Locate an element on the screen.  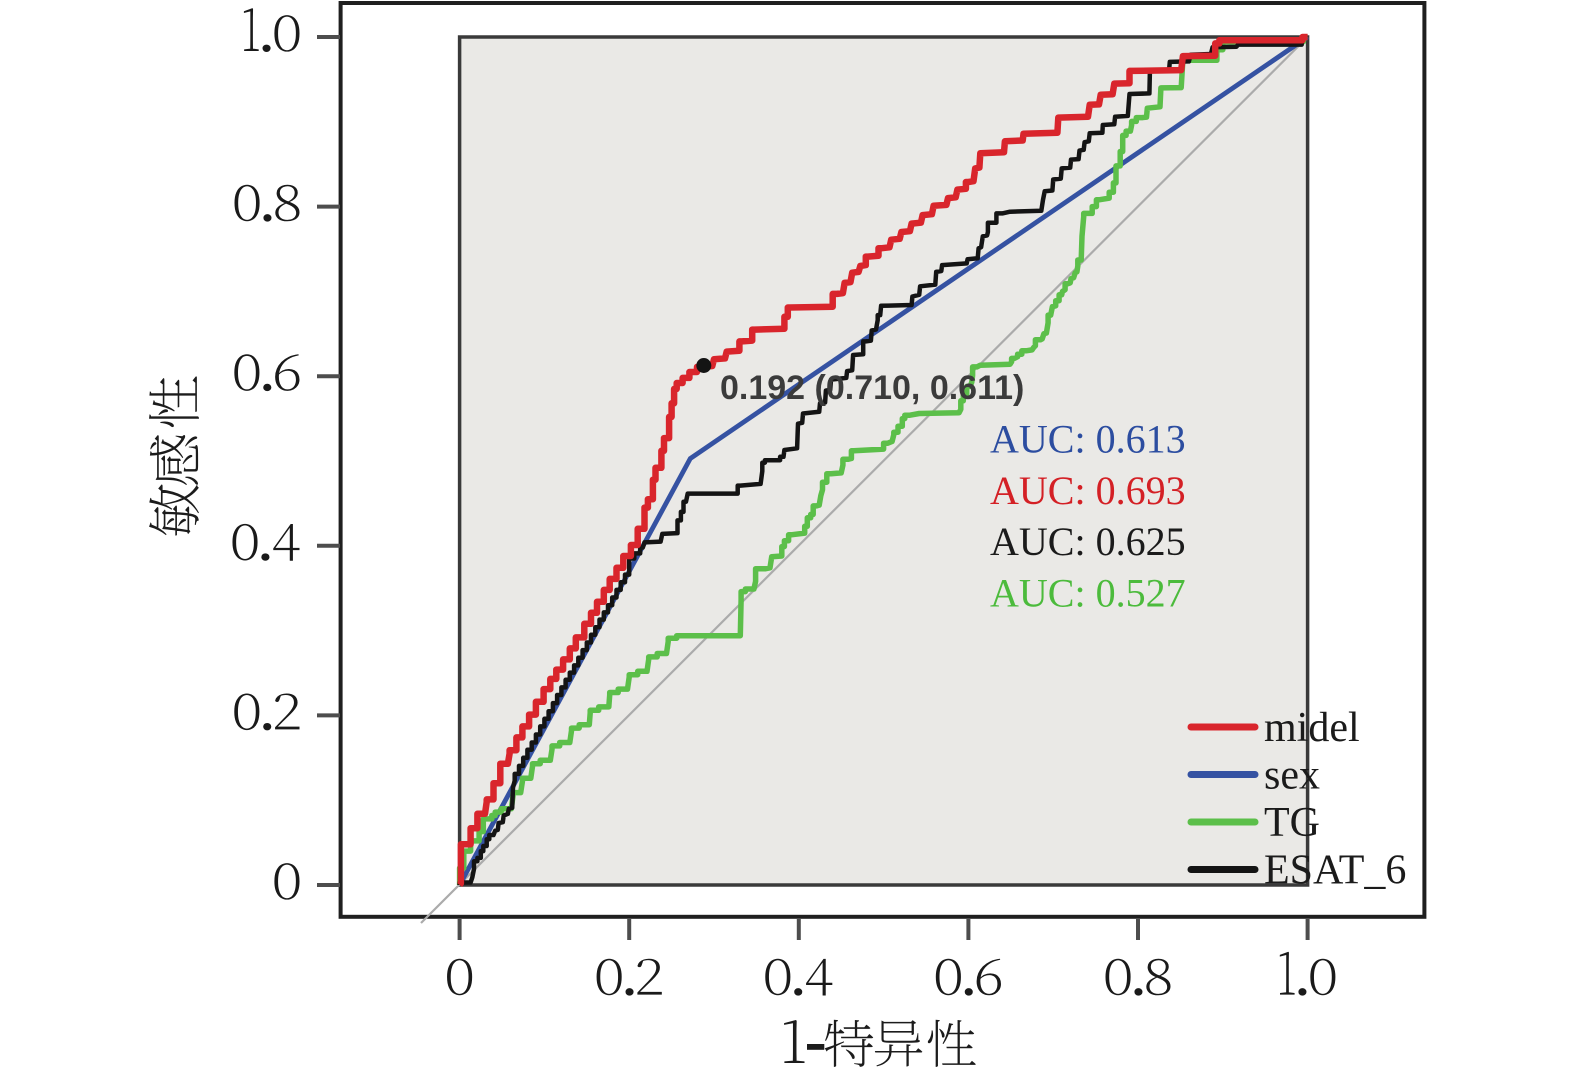
svg-text: TG is located at coordinates (1292, 823).